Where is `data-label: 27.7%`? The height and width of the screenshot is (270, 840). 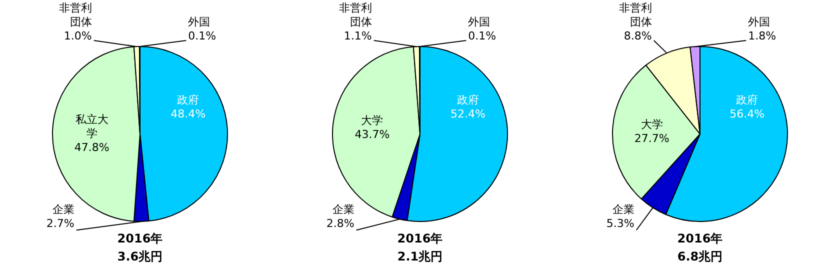
data-label: 27.7% is located at coordinates (652, 139).